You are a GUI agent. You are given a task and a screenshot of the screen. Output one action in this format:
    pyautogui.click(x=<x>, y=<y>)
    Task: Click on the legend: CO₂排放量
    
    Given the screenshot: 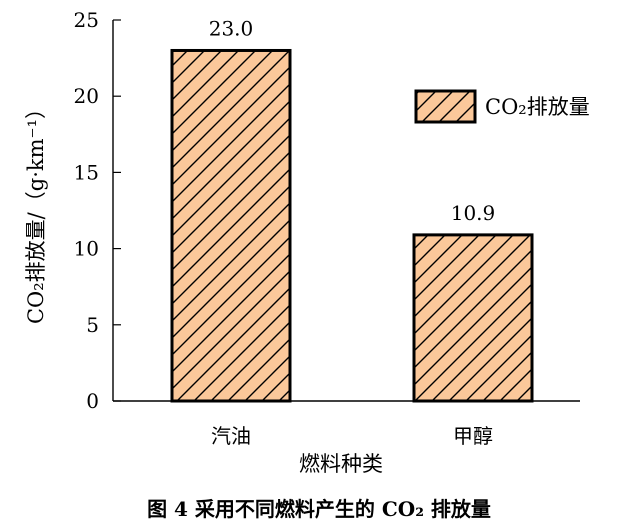 What is the action you would take?
    pyautogui.click(x=502, y=106)
    